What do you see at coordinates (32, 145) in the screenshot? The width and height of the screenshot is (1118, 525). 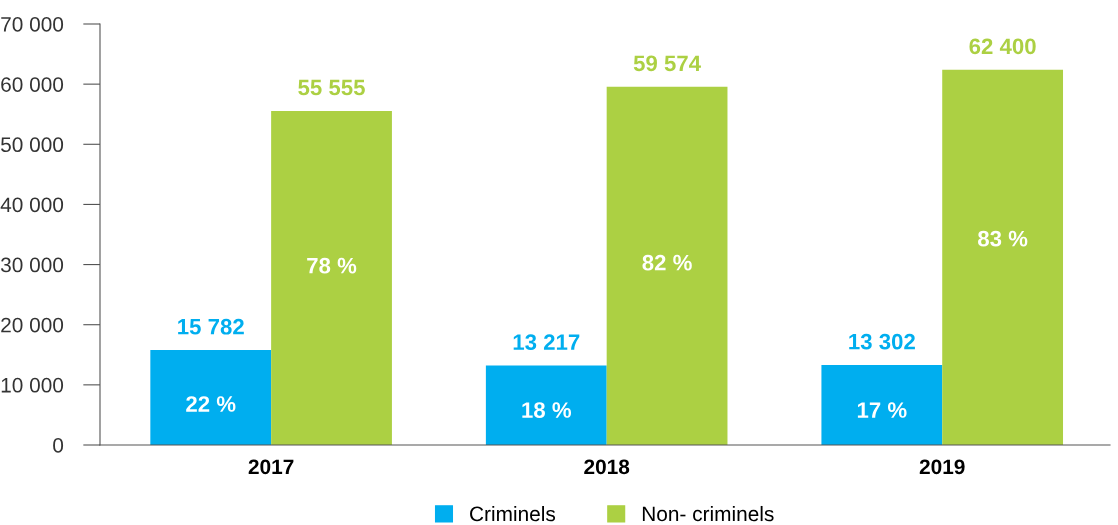 I see `y-tick-label: 50 000` at bounding box center [32, 145].